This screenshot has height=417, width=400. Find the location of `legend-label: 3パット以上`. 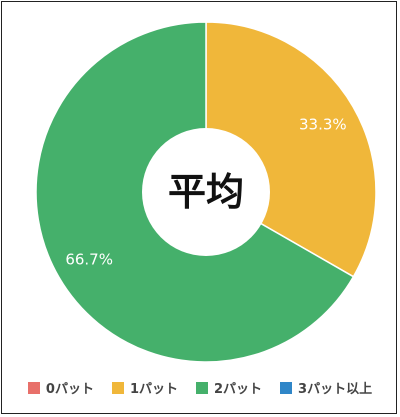

legend-label: 3パット以上 is located at coordinates (335, 389).